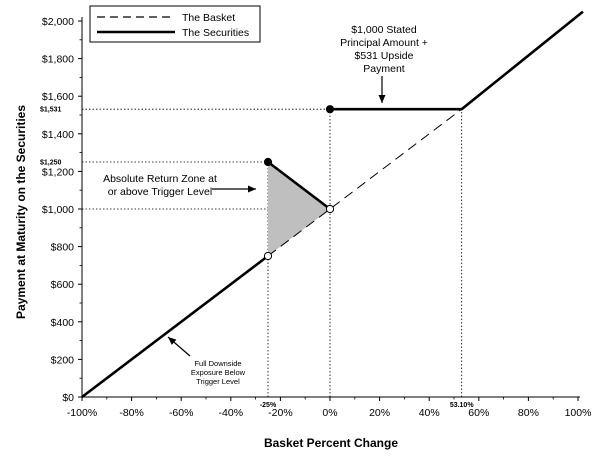 This screenshot has height=459, width=598. I want to click on x-tick-label: 60%, so click(478, 413).